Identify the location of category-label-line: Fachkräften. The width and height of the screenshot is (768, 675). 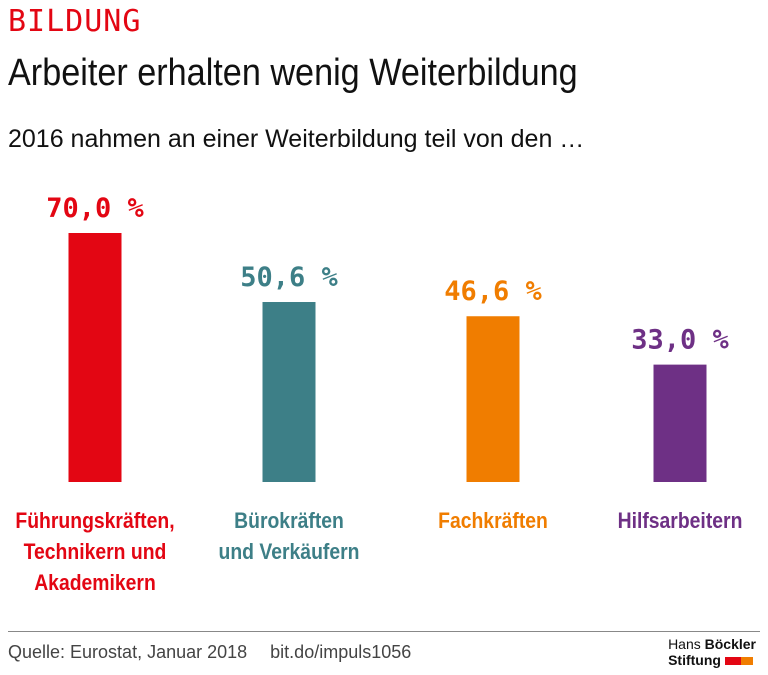
(493, 520).